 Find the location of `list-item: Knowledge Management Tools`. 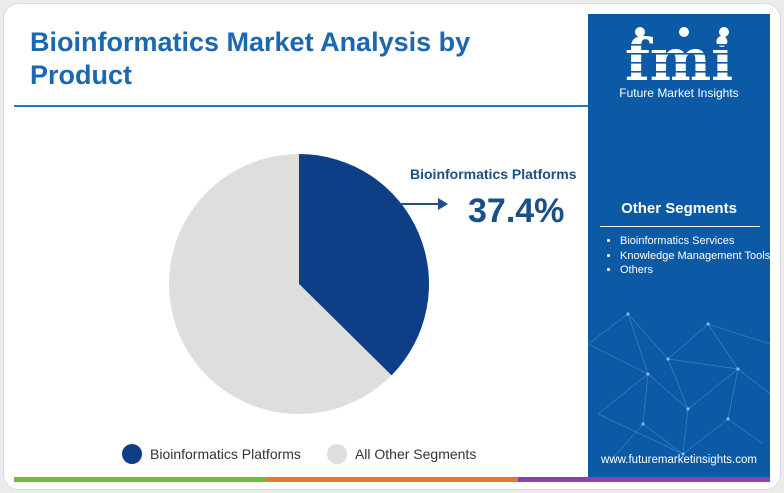

list-item: Knowledge Management Tools is located at coordinates (695, 256).